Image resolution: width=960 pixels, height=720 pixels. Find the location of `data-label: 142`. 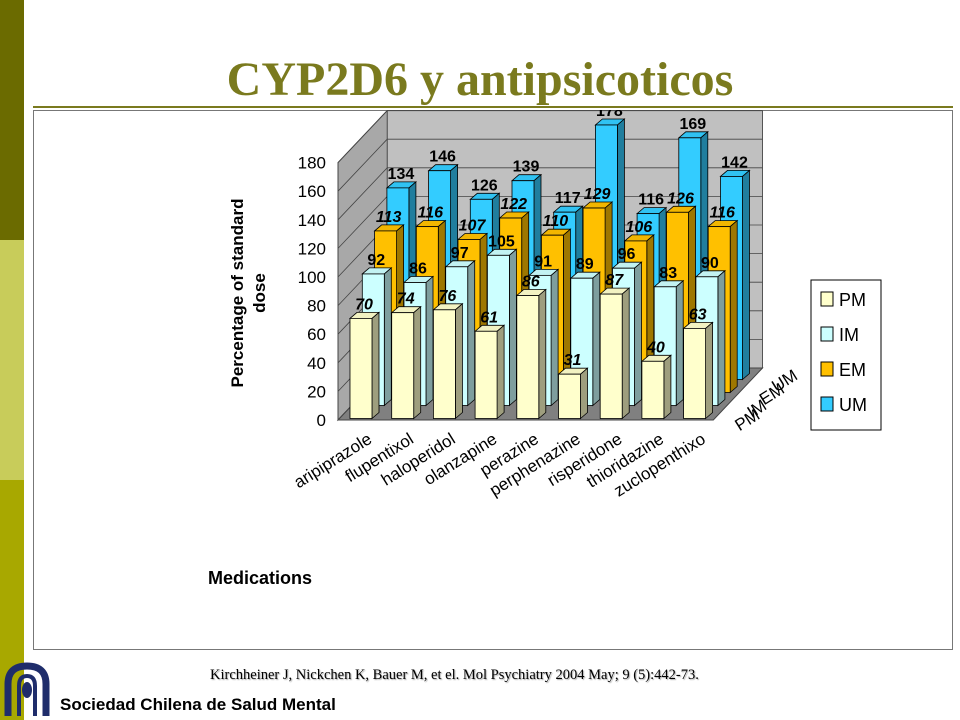

data-label: 142 is located at coordinates (734, 162).